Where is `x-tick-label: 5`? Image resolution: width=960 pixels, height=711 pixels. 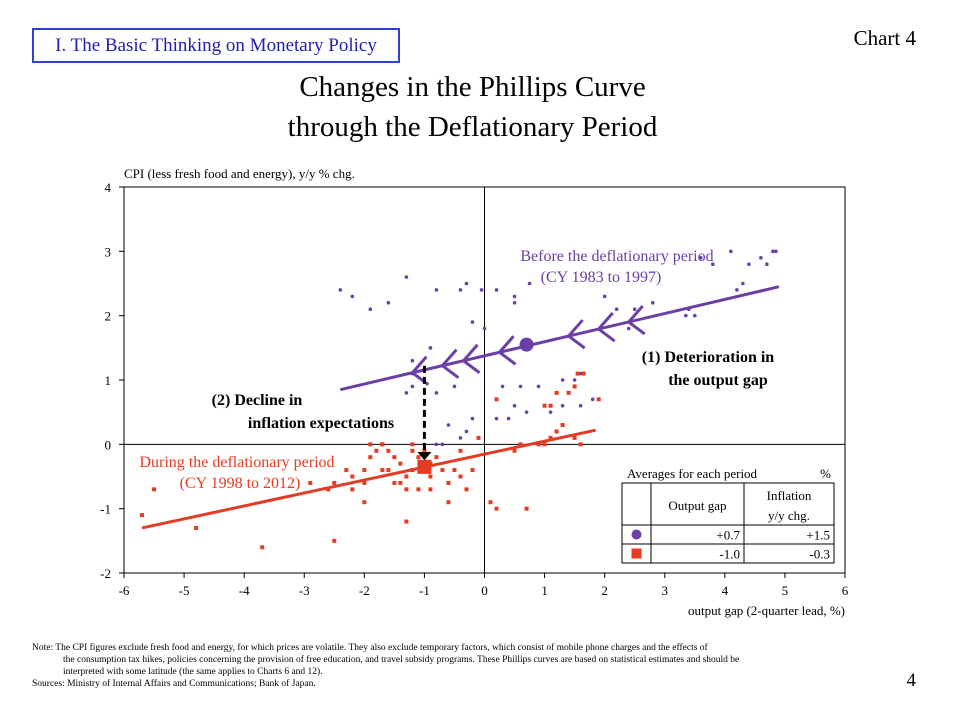
x-tick-label: 5 is located at coordinates (785, 590).